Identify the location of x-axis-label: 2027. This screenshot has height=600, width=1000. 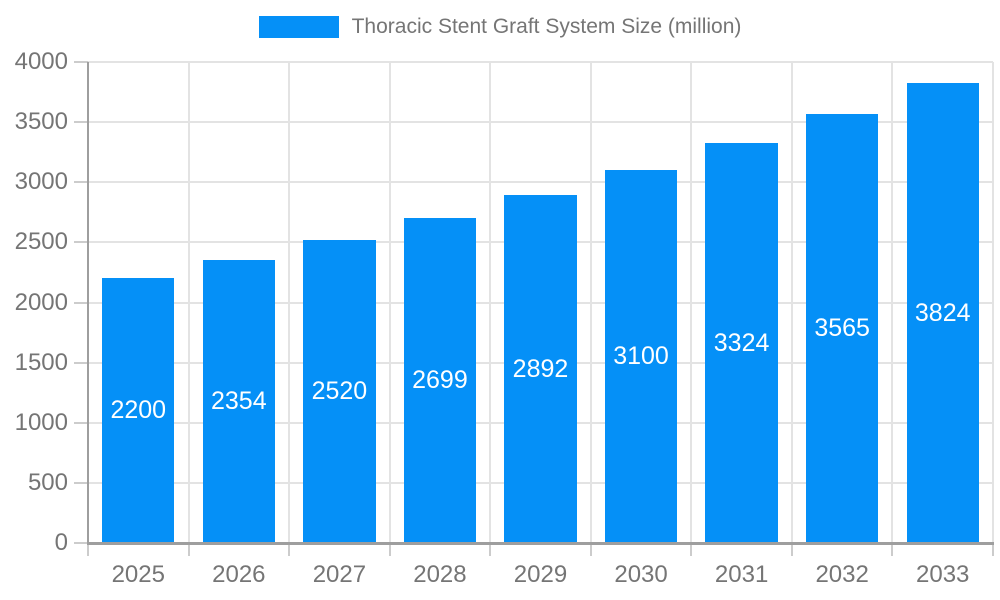
(339, 574).